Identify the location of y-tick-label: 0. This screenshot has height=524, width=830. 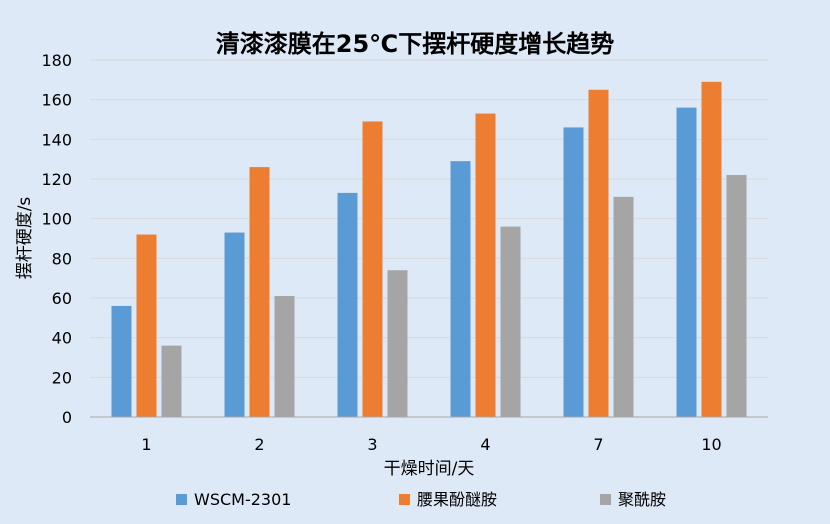
(67, 417).